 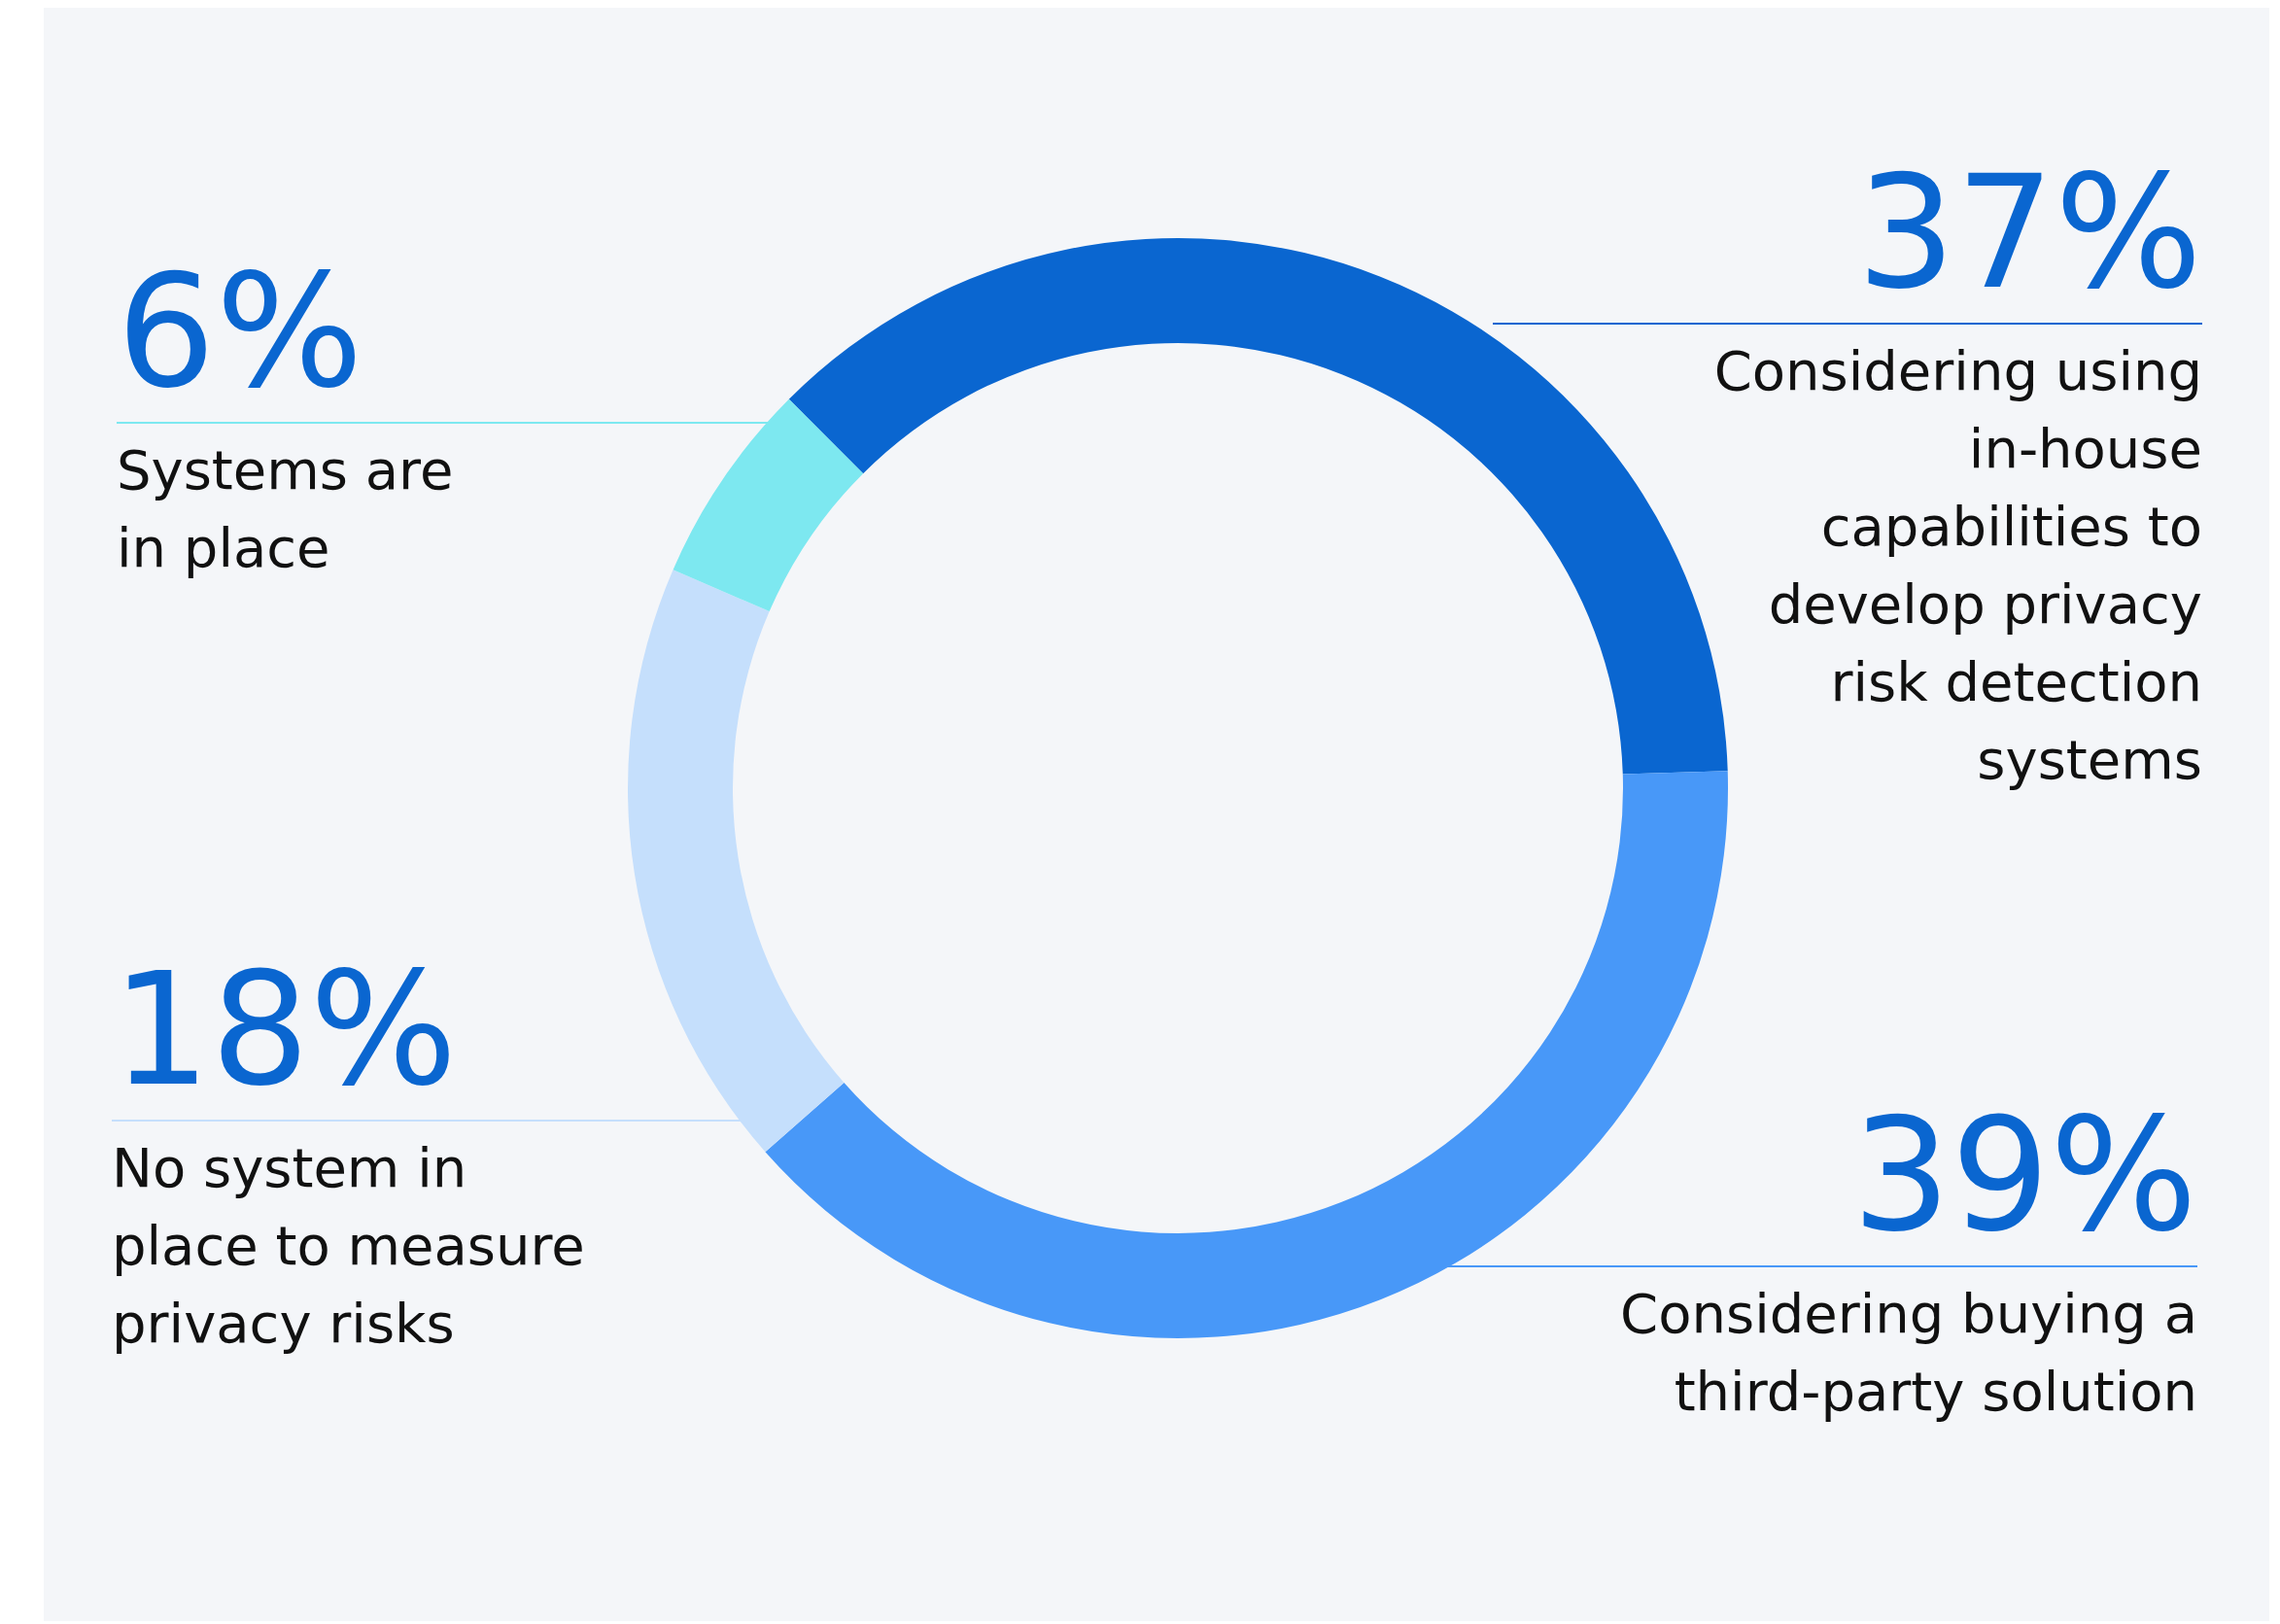 I want to click on data-label: 18%, so click(x=285, y=1030).